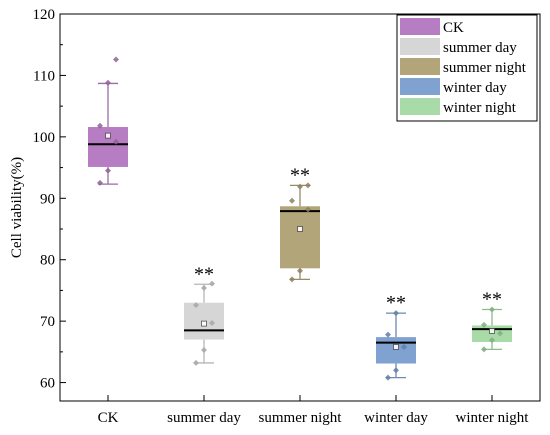 The height and width of the screenshot is (435, 550). I want to click on y-tick-label: 70, so click(47, 322).